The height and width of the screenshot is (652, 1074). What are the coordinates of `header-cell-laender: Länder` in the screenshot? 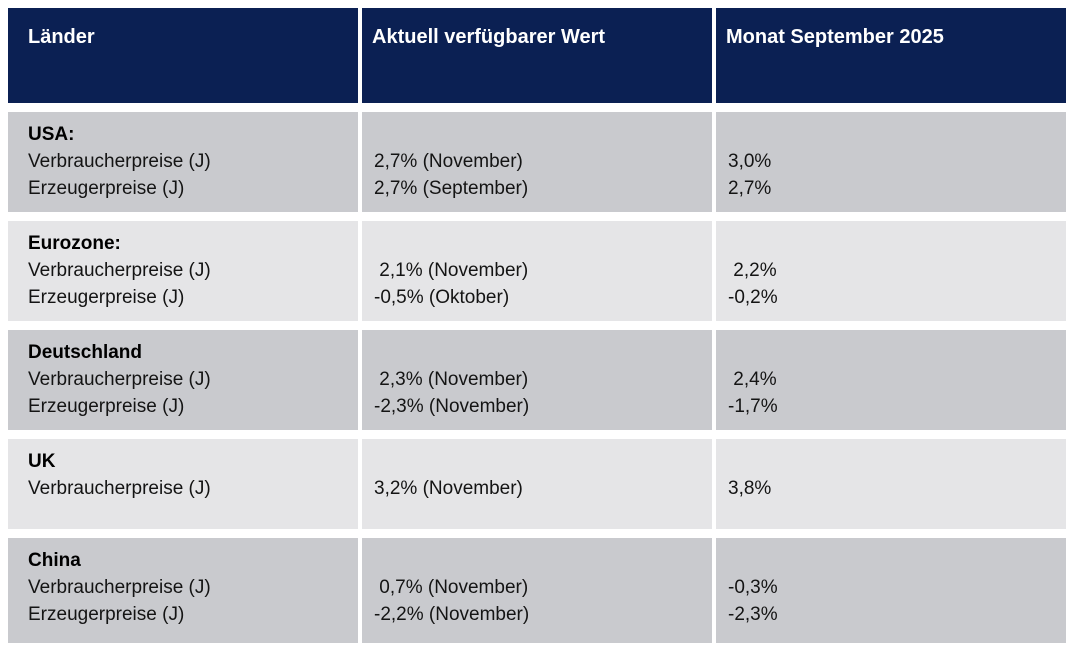 It's located at (183, 55).